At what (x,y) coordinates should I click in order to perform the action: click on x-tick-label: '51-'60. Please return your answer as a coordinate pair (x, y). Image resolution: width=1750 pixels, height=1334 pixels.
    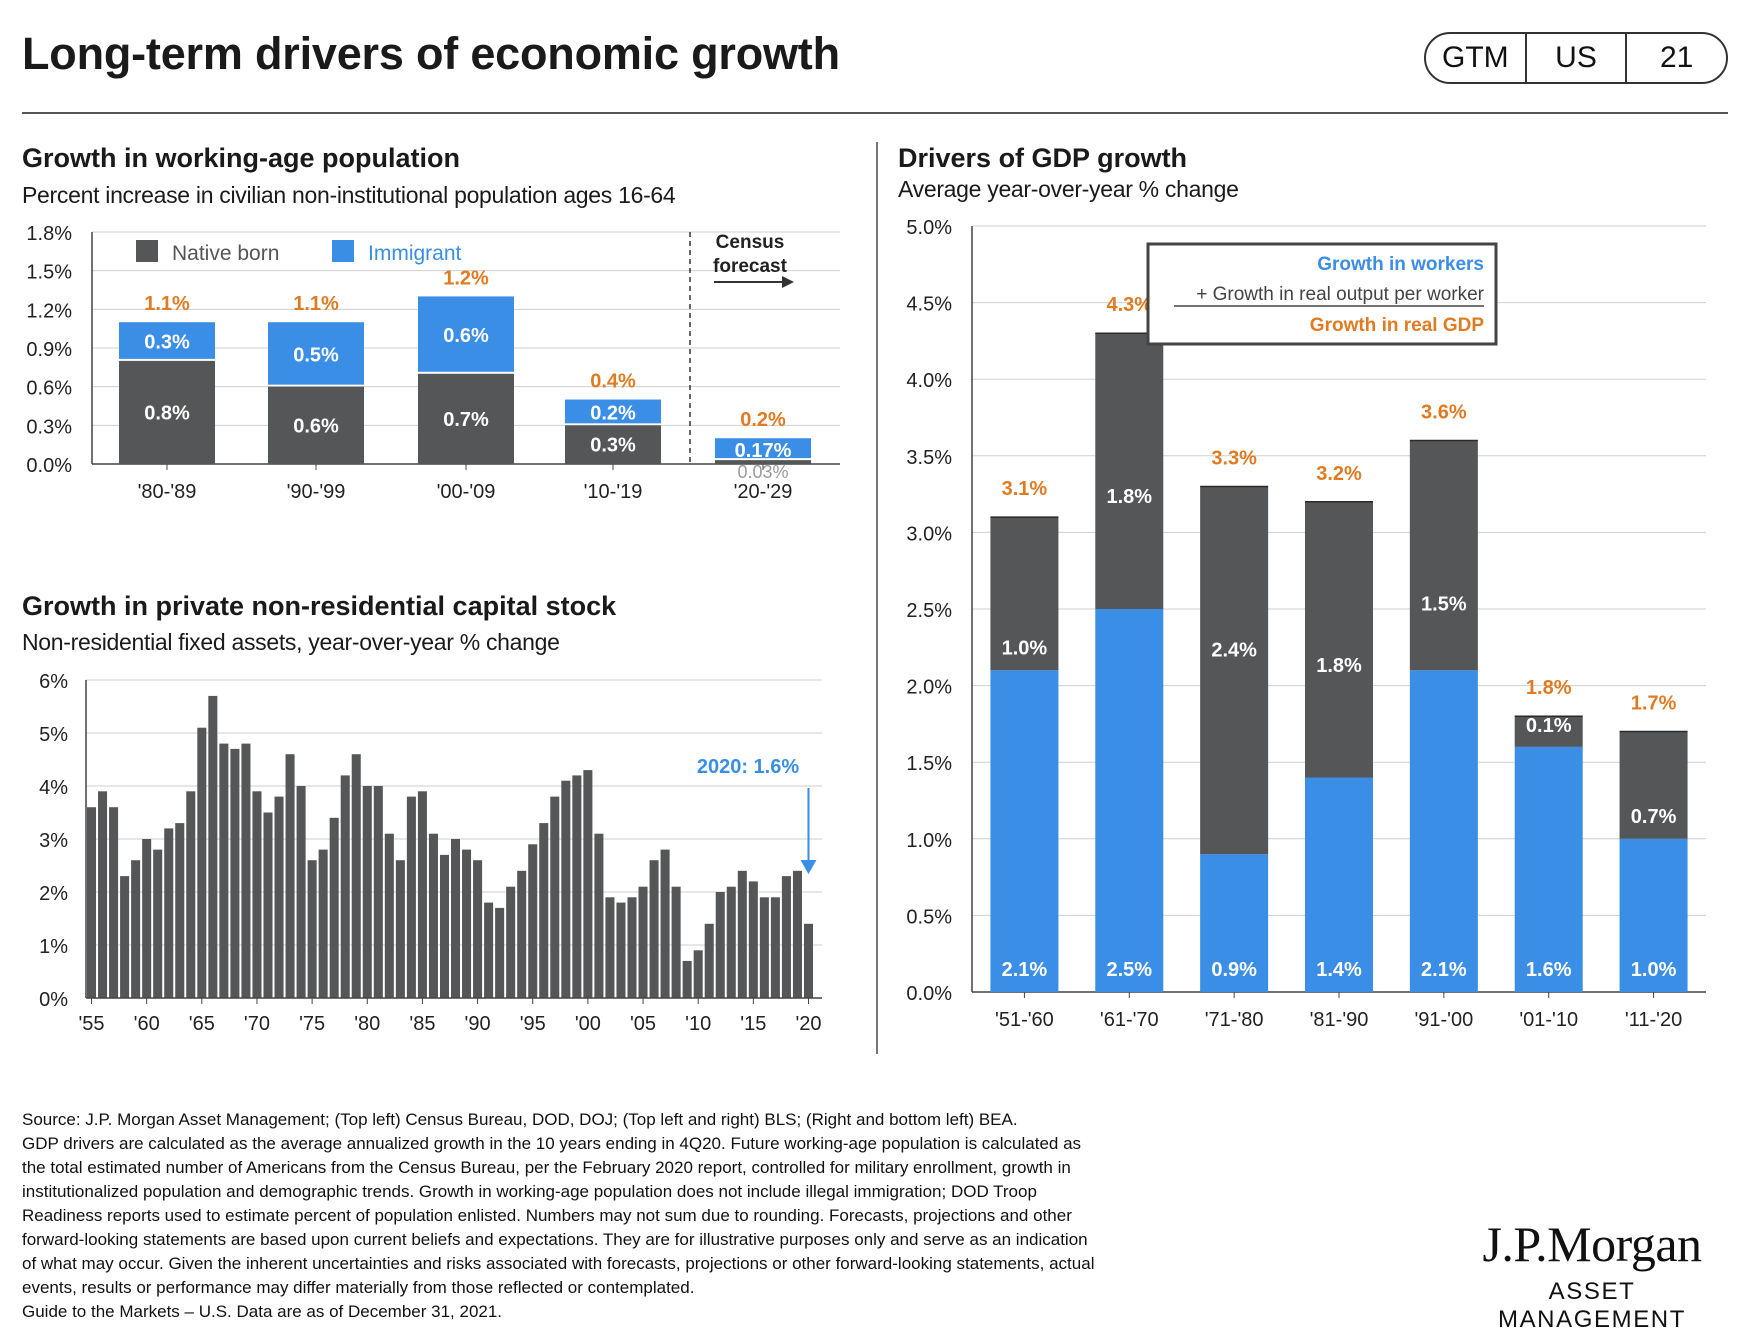
    Looking at the image, I should click on (1024, 1020).